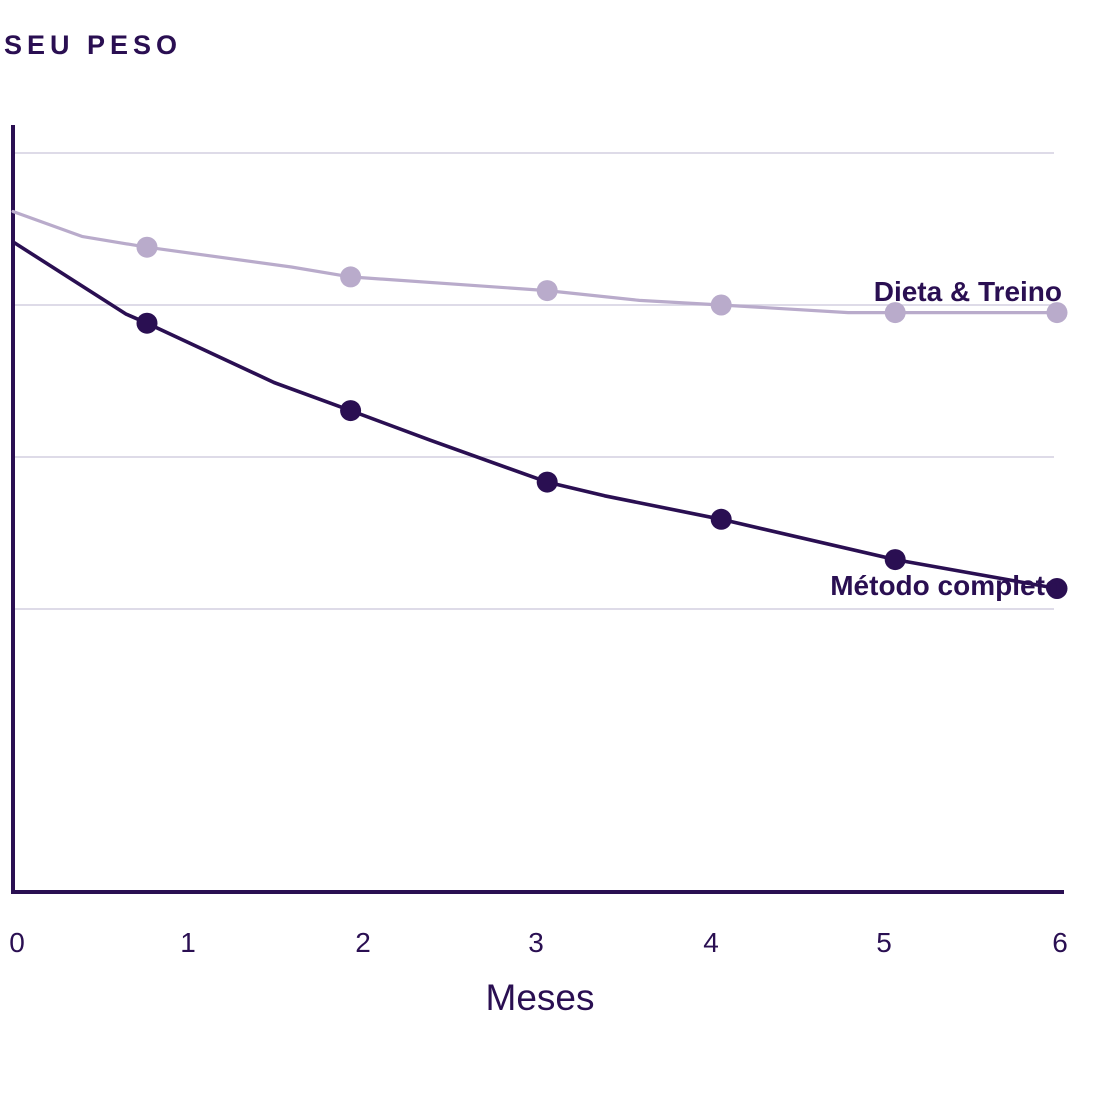  Describe the element at coordinates (968, 291) in the screenshot. I see `series-label-dieta-treino: Dieta & Treino` at that location.